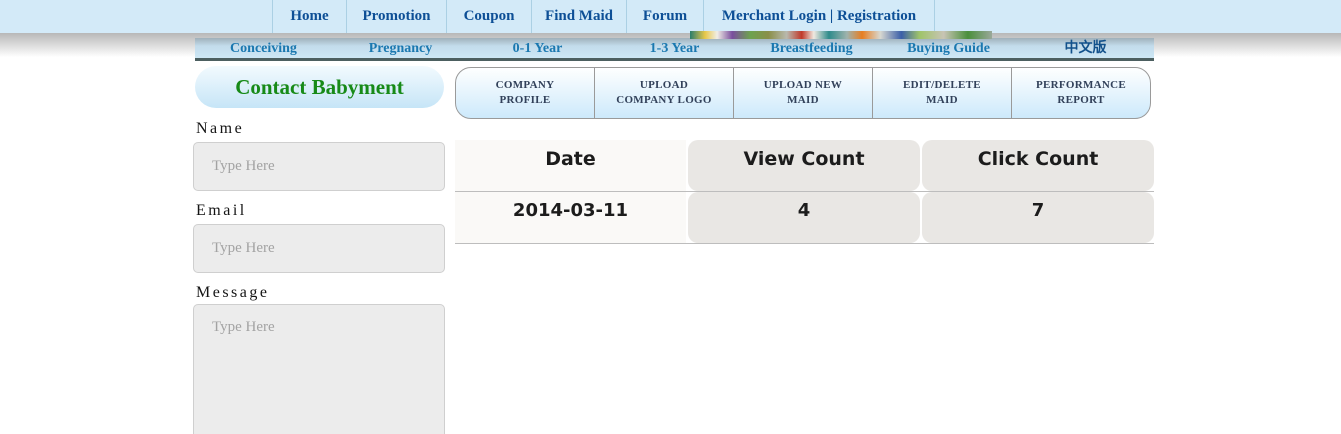  I want to click on column-header-view-count: View Count, so click(804, 165).